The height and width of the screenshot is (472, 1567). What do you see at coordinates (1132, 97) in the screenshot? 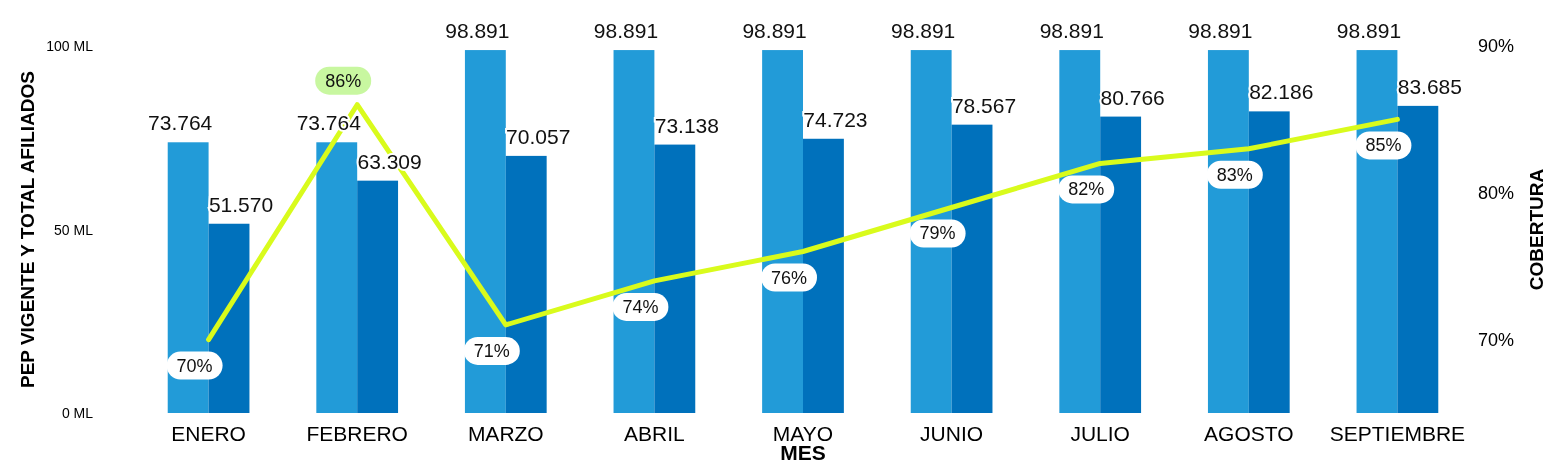
I see `data-label: 80.766` at bounding box center [1132, 97].